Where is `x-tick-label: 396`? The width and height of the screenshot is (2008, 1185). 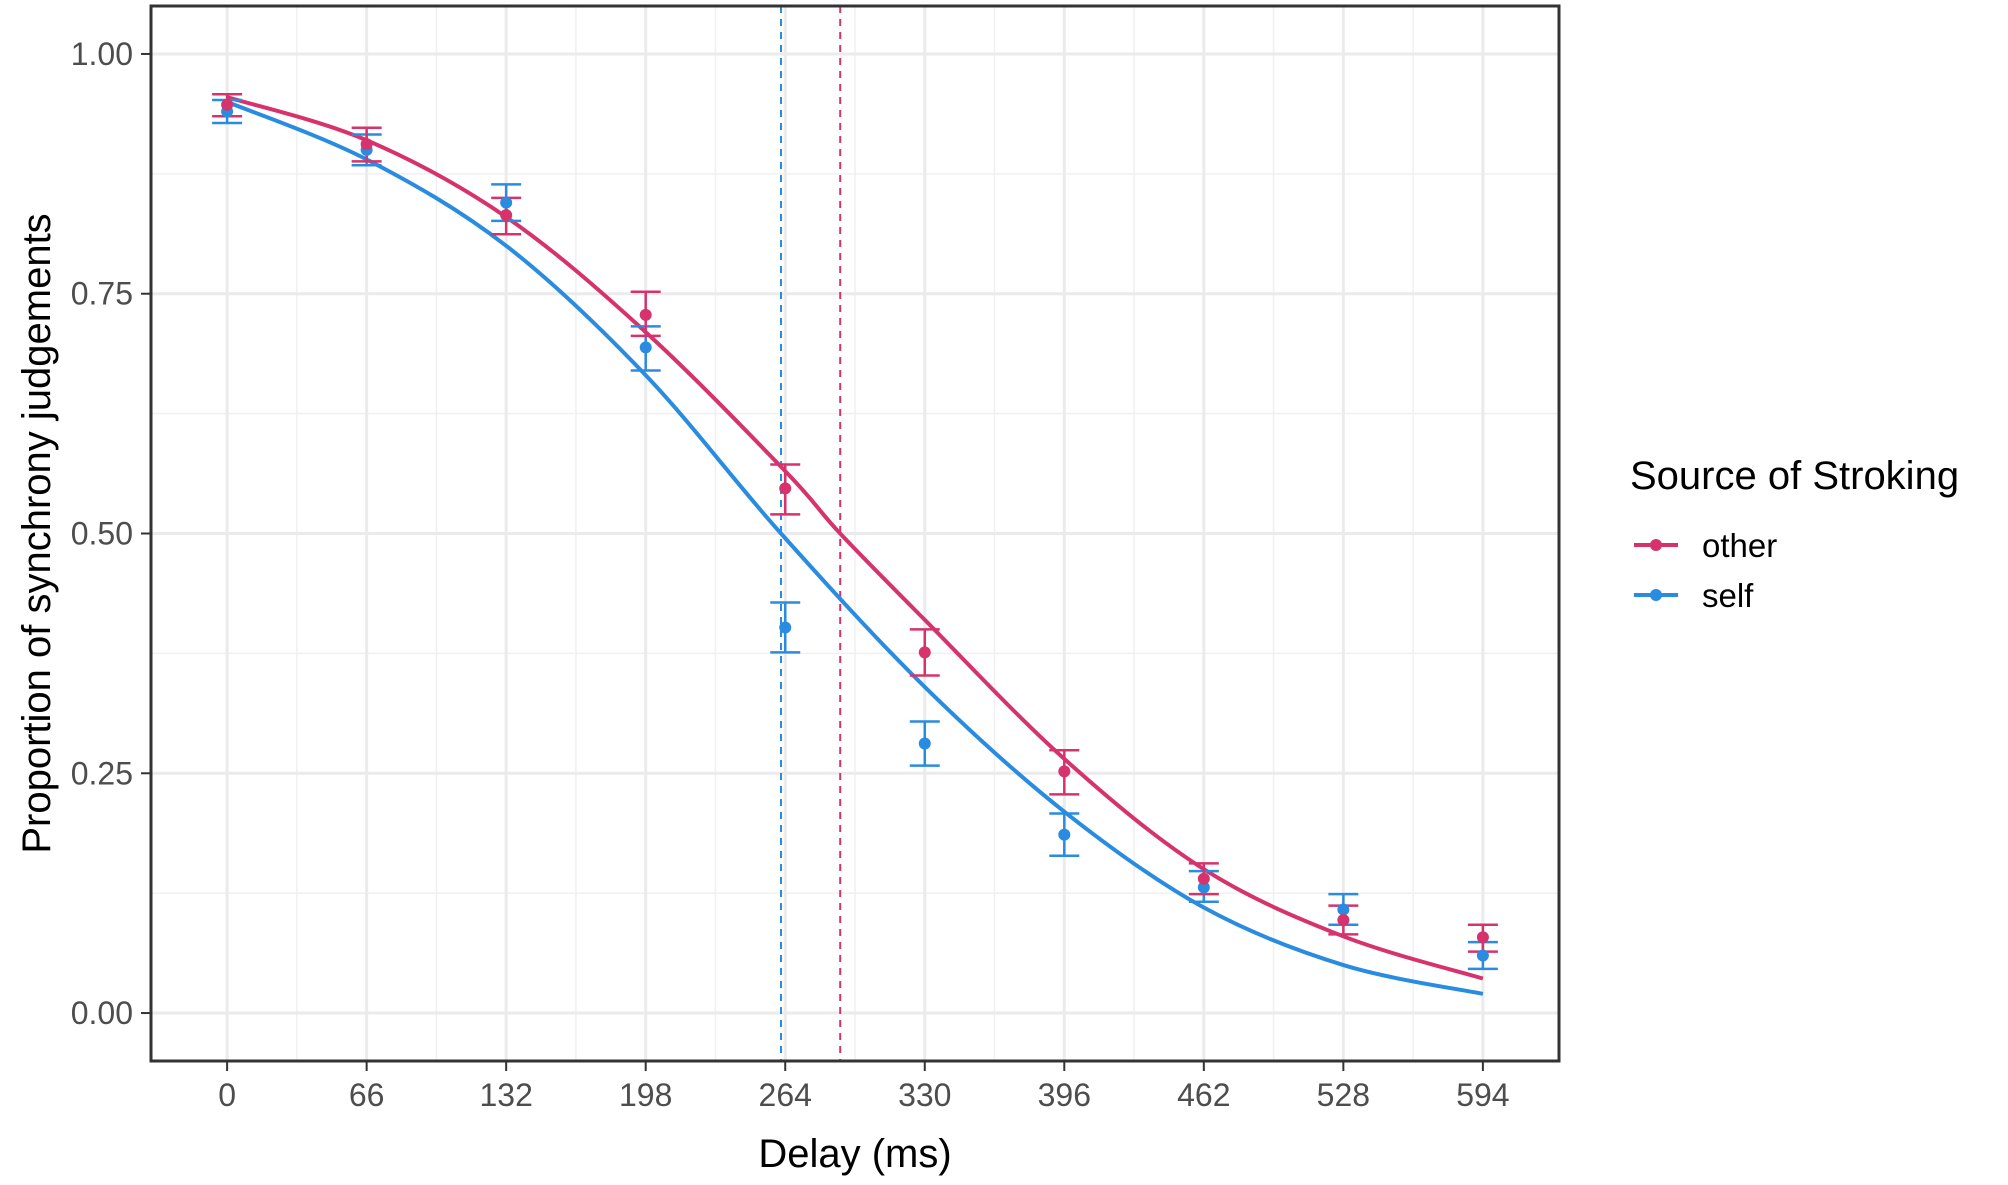
x-tick-label: 396 is located at coordinates (1064, 1095).